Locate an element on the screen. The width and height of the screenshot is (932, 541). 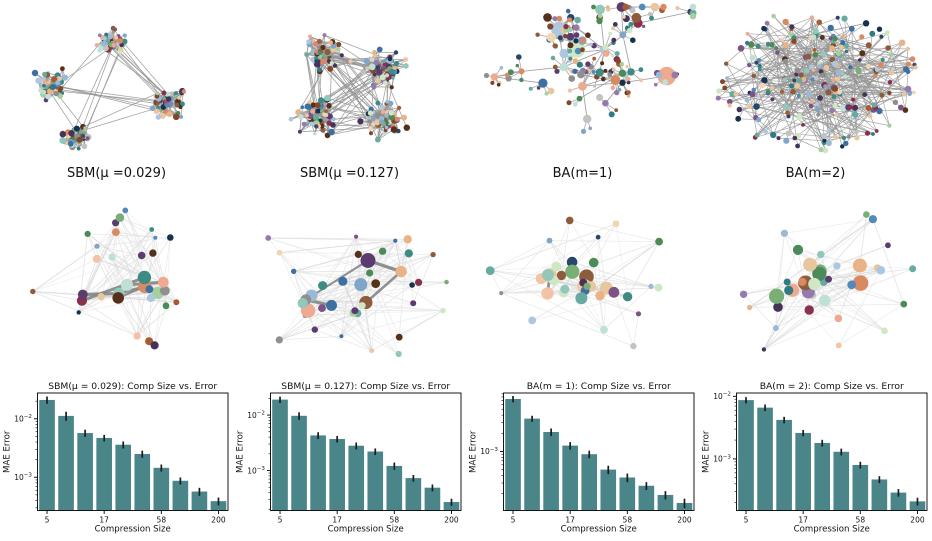
network-graph-ba1-compressed is located at coordinates (574, 283).